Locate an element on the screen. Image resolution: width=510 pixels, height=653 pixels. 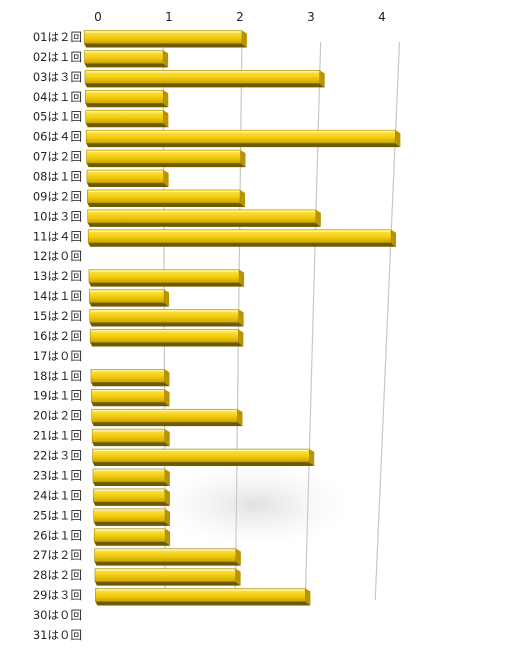
category-label: 26は１回 is located at coordinates (57, 535).